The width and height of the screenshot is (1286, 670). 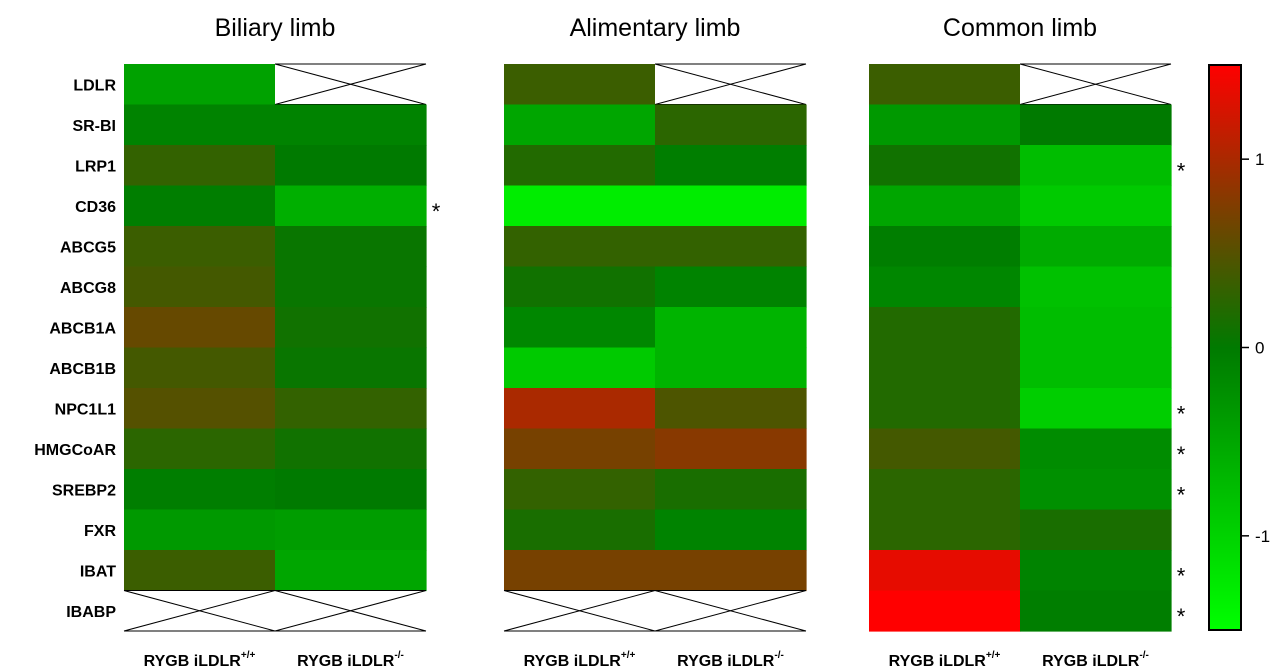 I want to click on gene-label: ABCB1A, so click(x=82, y=328).